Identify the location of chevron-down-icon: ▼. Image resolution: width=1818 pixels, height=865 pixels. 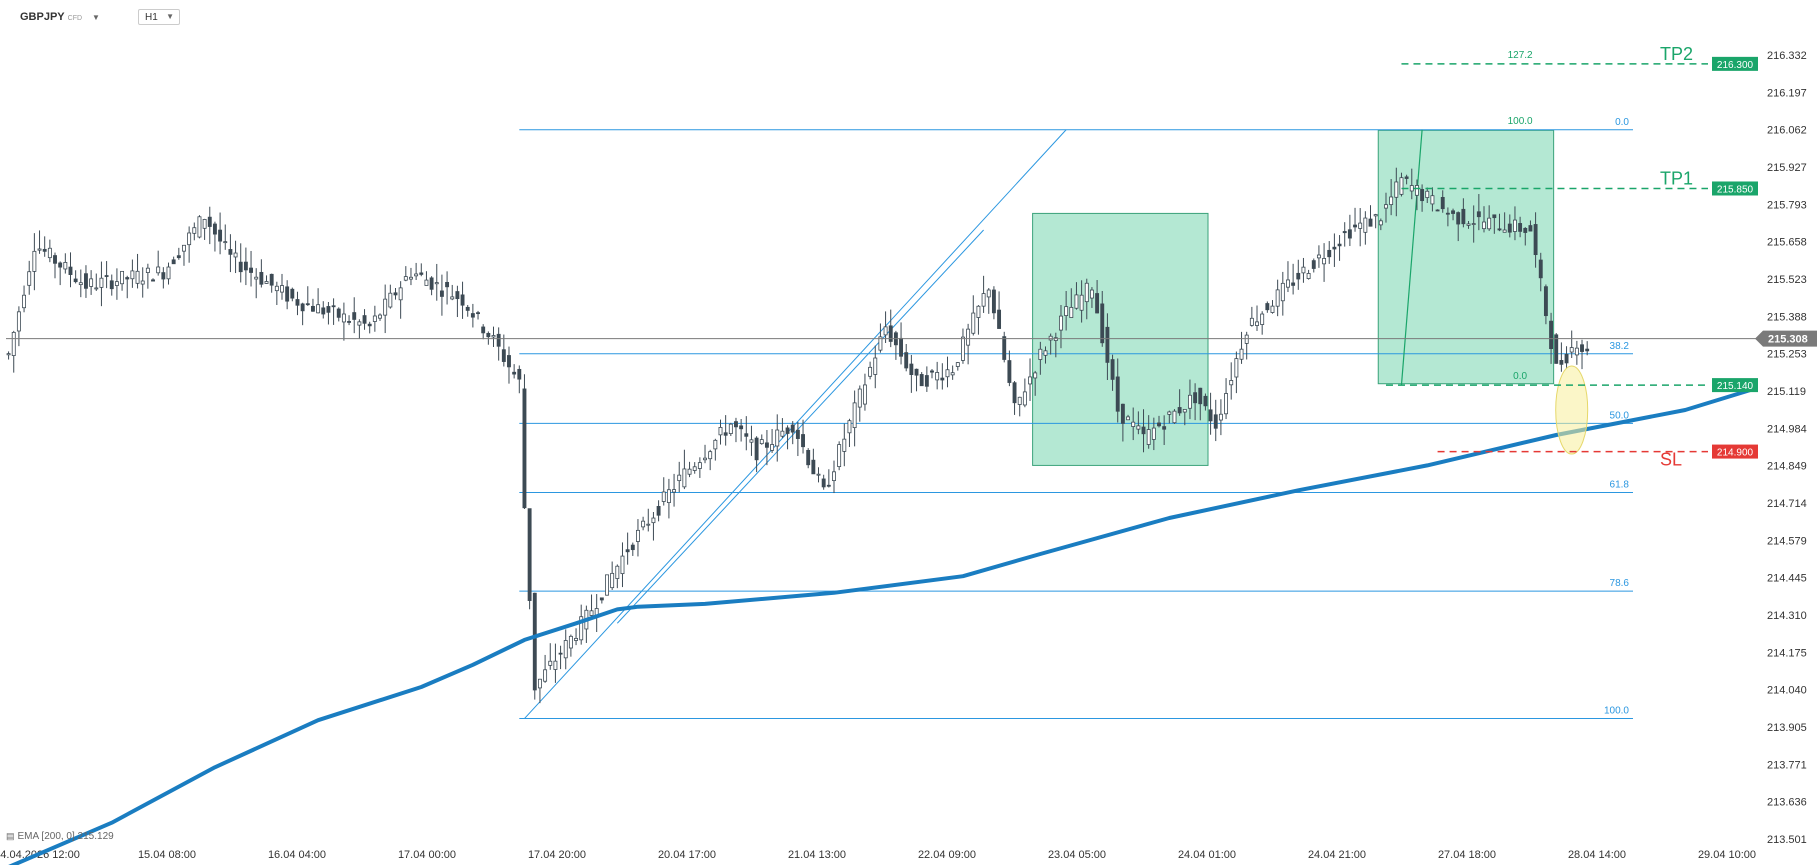
(96, 17).